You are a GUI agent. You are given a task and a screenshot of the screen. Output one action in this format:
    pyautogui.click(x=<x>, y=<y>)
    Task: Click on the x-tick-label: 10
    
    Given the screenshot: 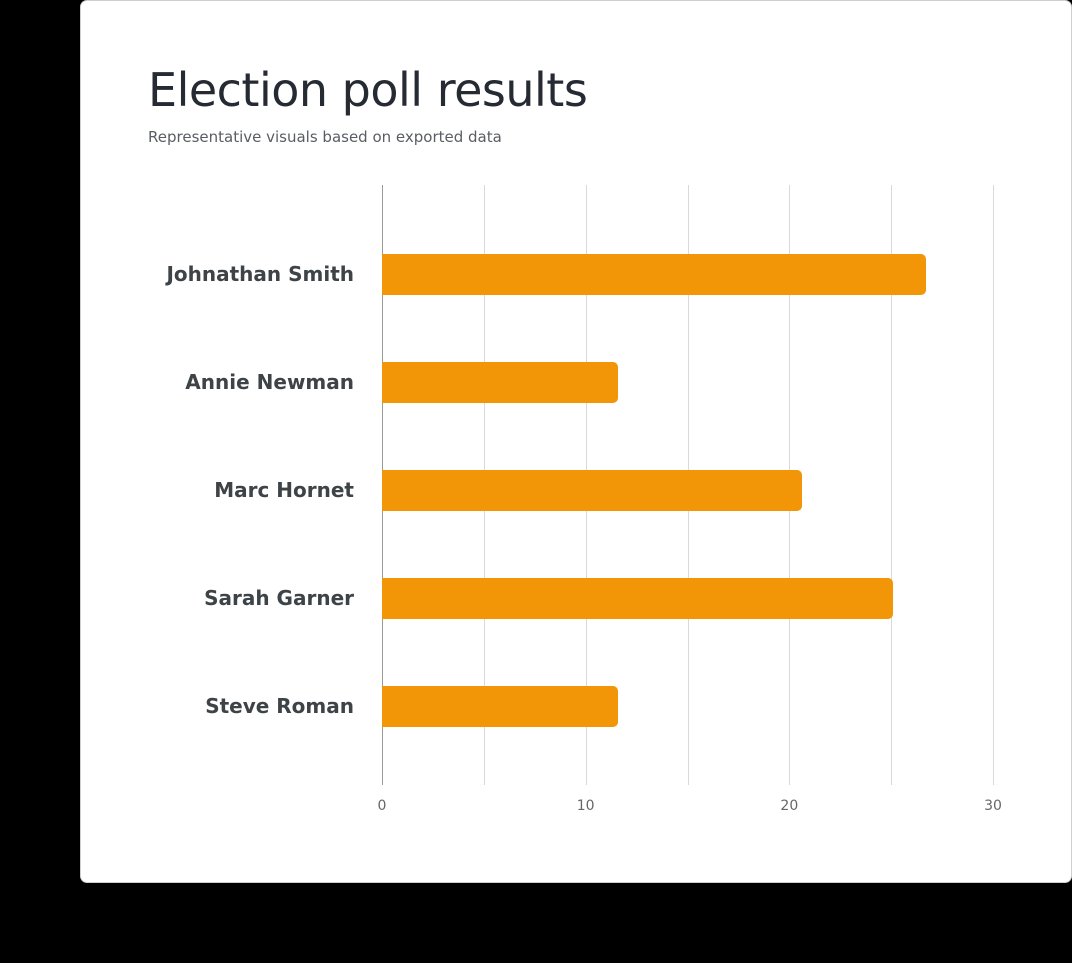 What is the action you would take?
    pyautogui.click(x=585, y=806)
    